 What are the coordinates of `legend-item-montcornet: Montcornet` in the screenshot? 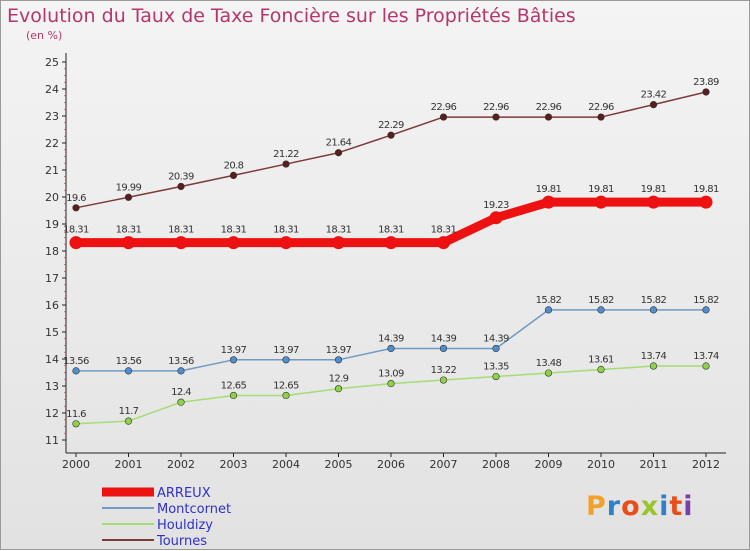 It's located at (166, 509).